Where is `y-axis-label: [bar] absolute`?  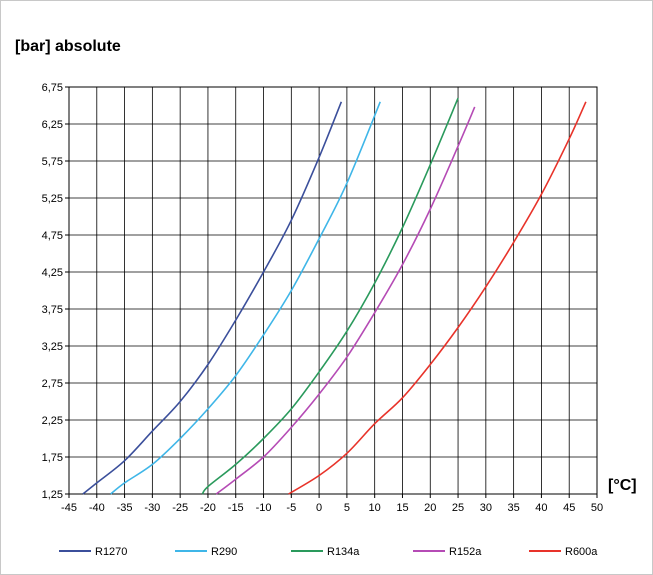
y-axis-label: [bar] absolute is located at coordinates (68, 46).